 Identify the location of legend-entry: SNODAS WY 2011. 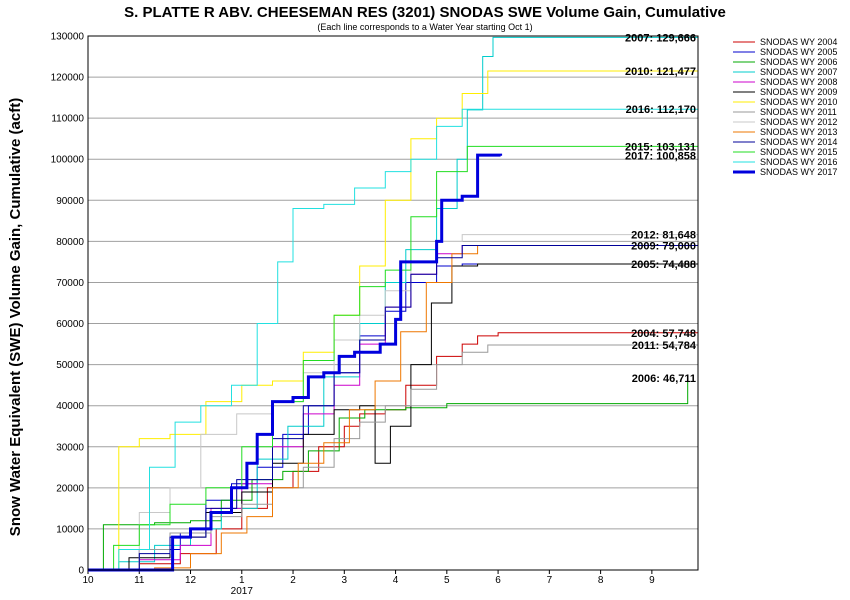
(798, 112).